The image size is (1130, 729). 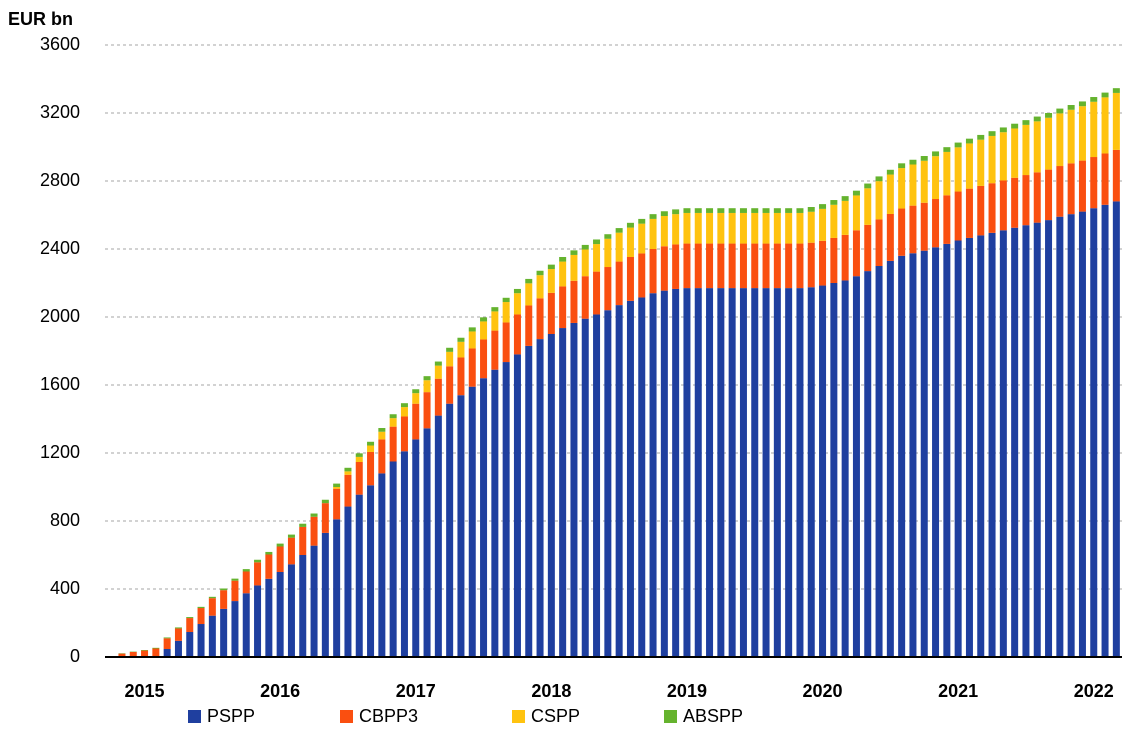 I want to click on x-tick-label: 2021, so click(x=958, y=691).